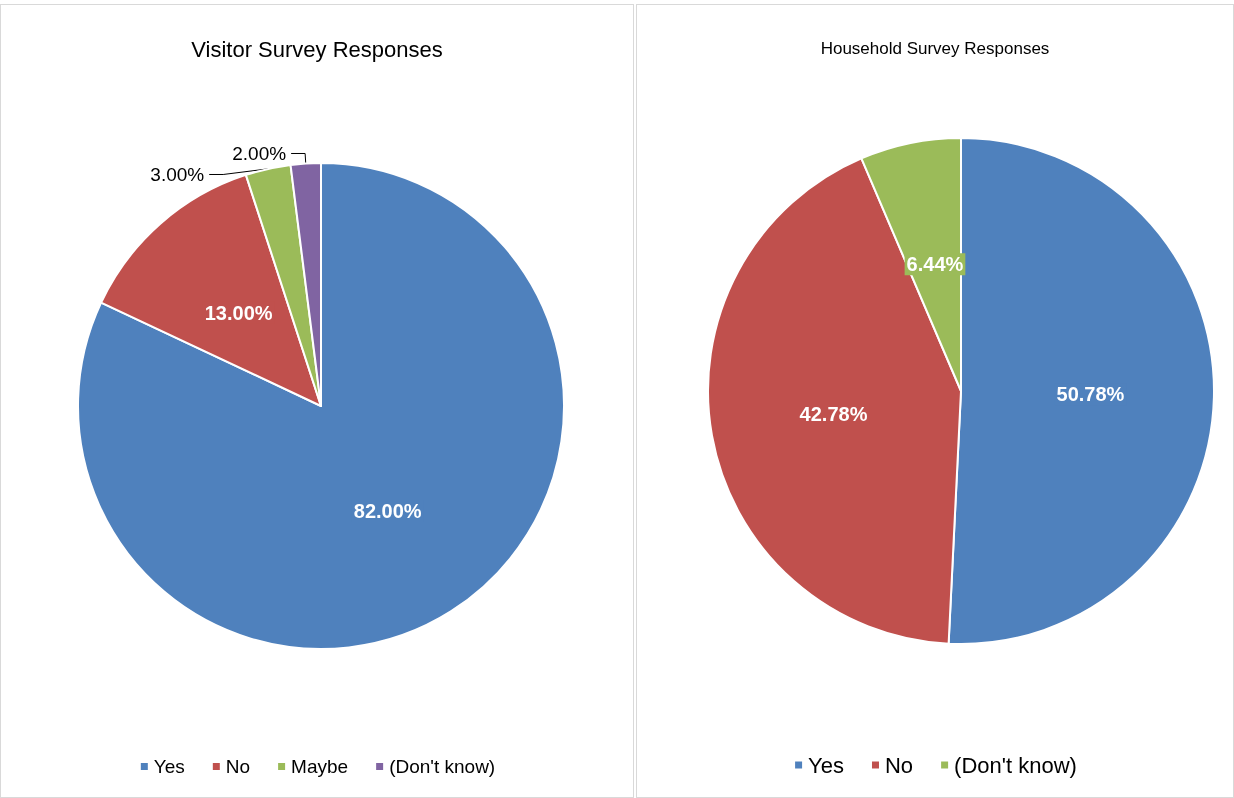  What do you see at coordinates (833, 413) in the screenshot?
I see `data-label: 42.78%` at bounding box center [833, 413].